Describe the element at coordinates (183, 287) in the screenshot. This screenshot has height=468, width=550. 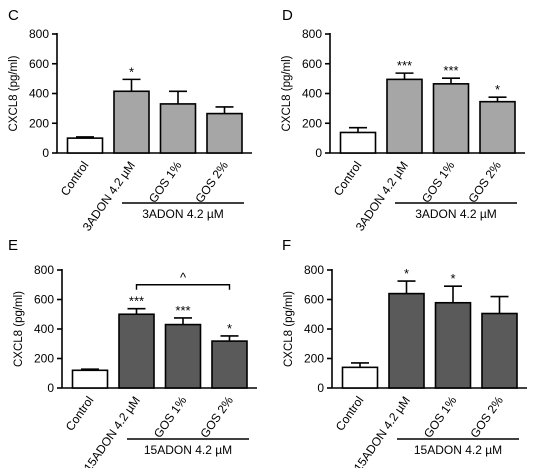
I see `comparison-bracket` at that location.